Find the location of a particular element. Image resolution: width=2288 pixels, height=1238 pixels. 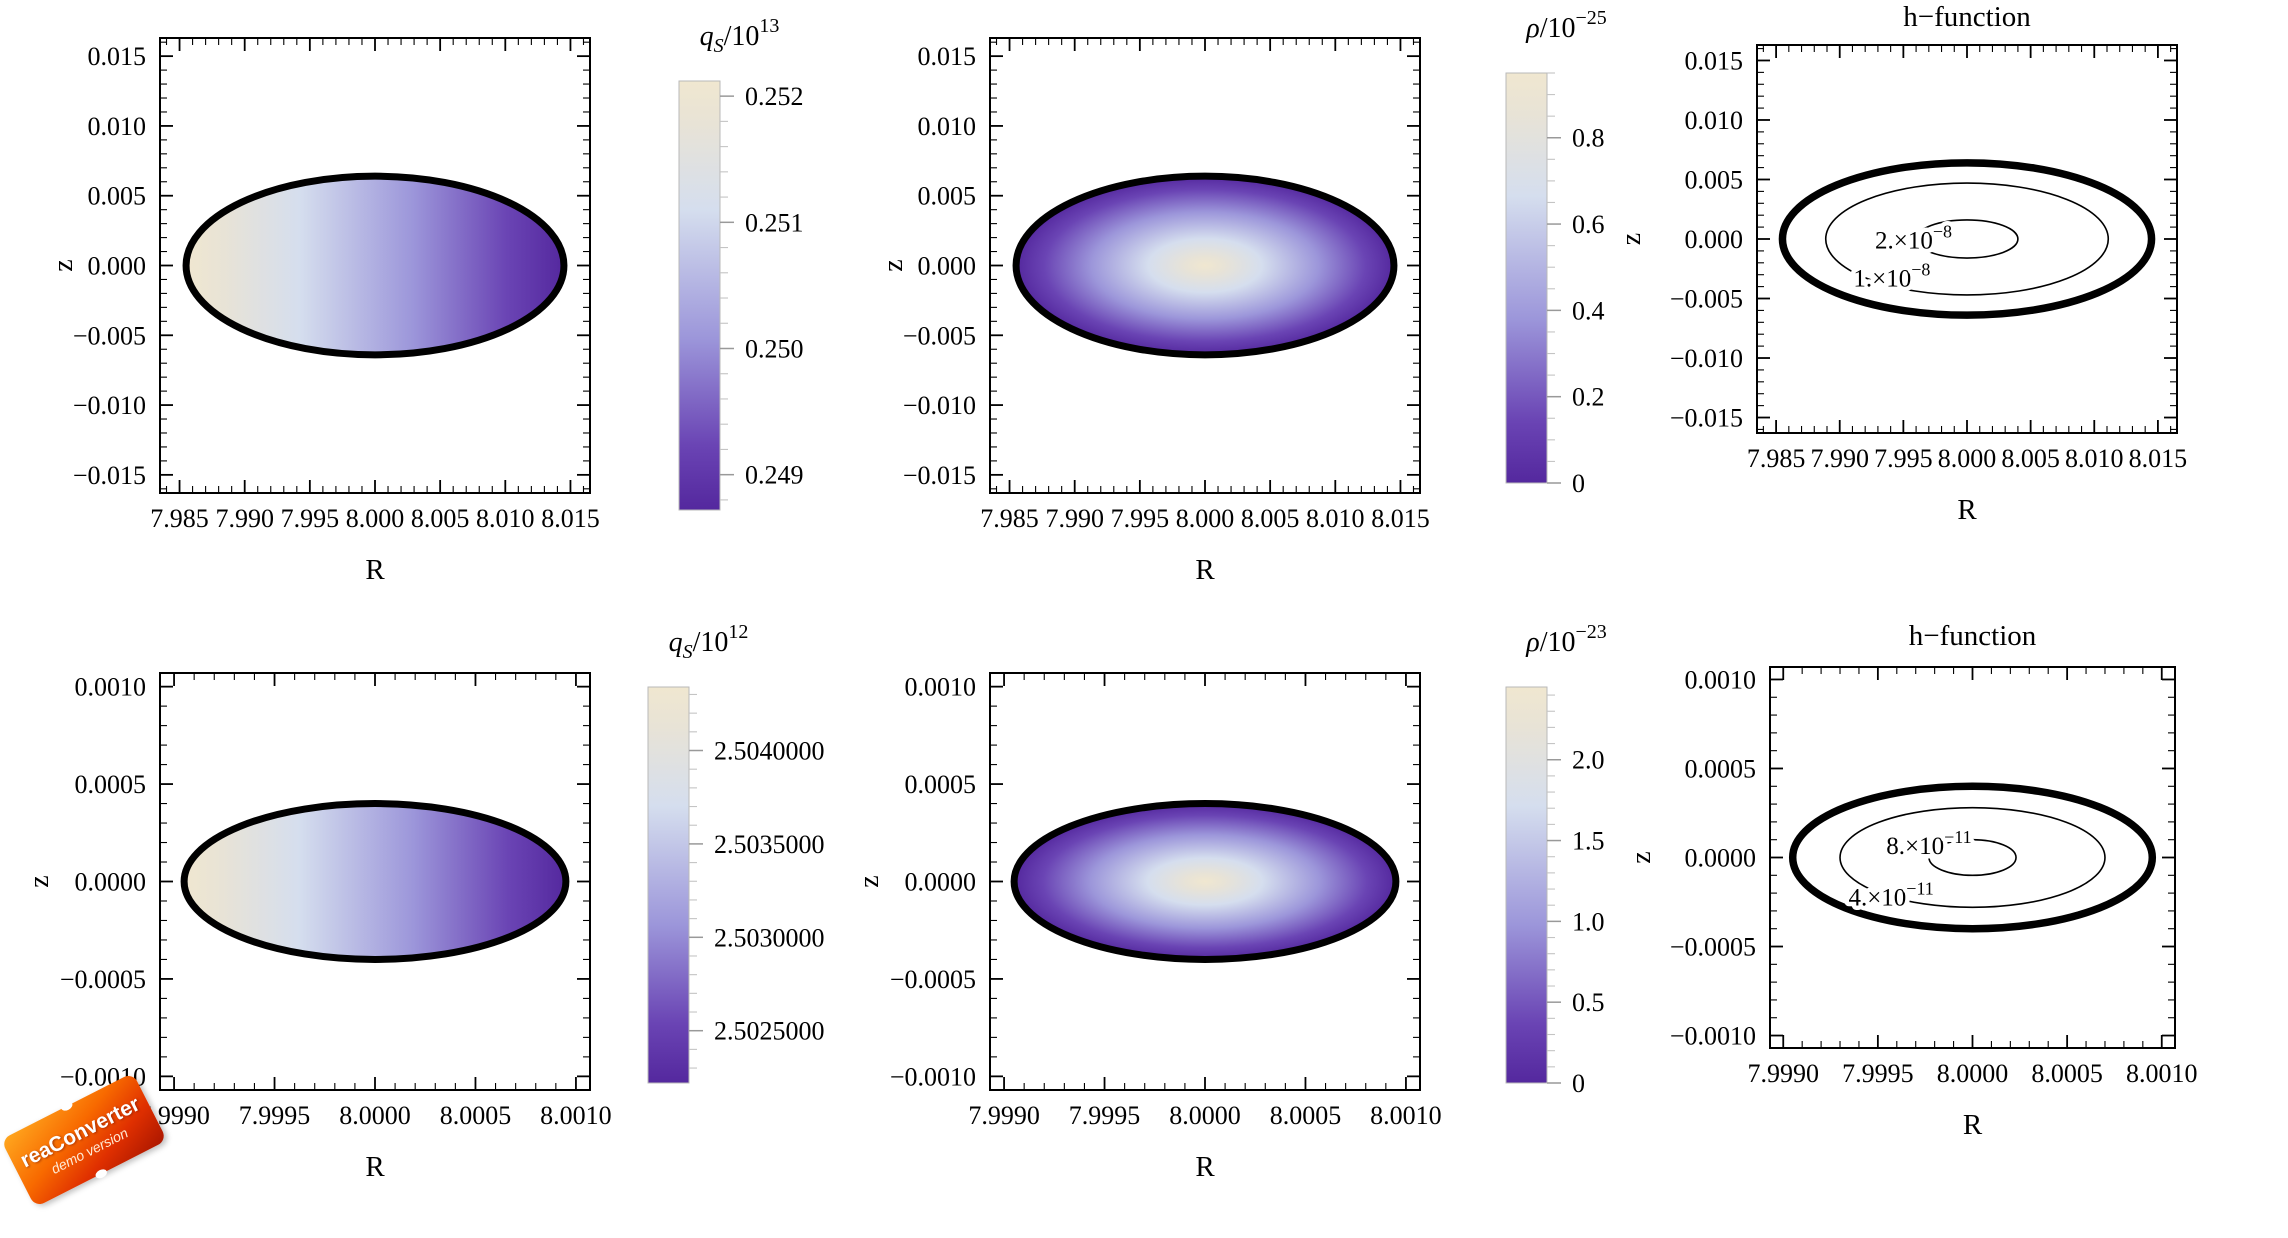

plot-frame is located at coordinates (1972, 857).